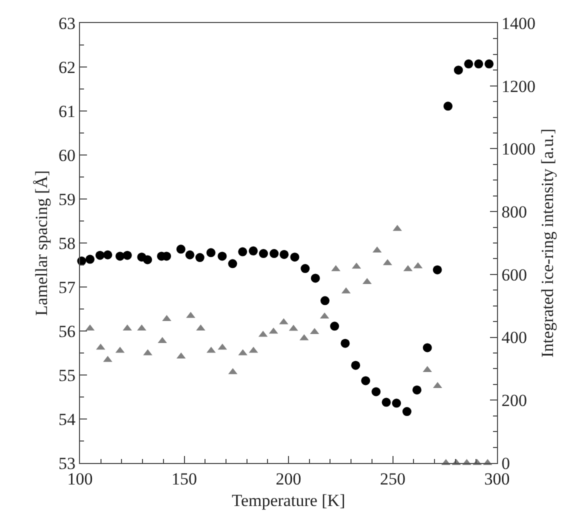  I want to click on x-tick-label: 250, so click(393, 479).